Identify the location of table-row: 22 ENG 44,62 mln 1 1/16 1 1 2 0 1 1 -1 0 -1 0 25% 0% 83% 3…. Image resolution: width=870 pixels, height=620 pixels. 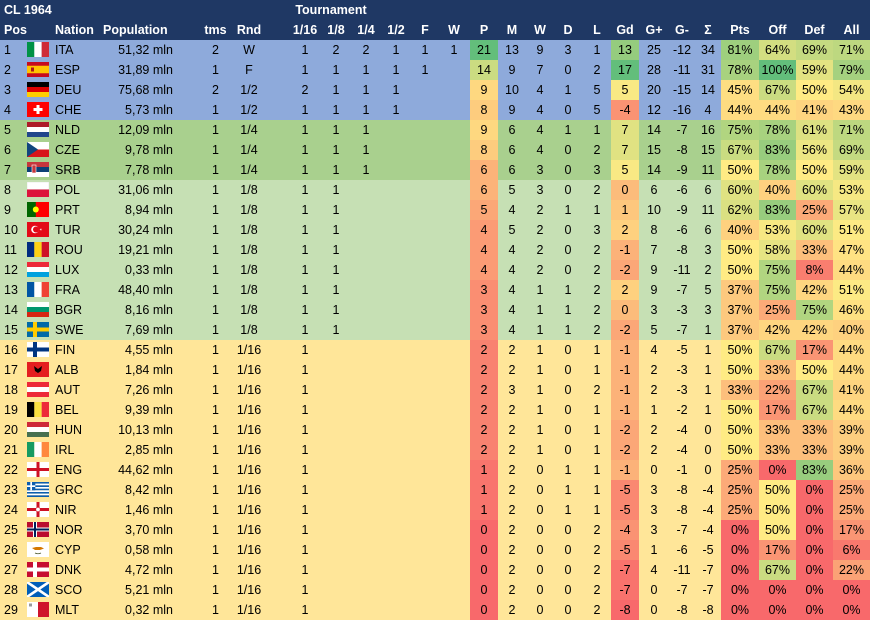
(435, 470).